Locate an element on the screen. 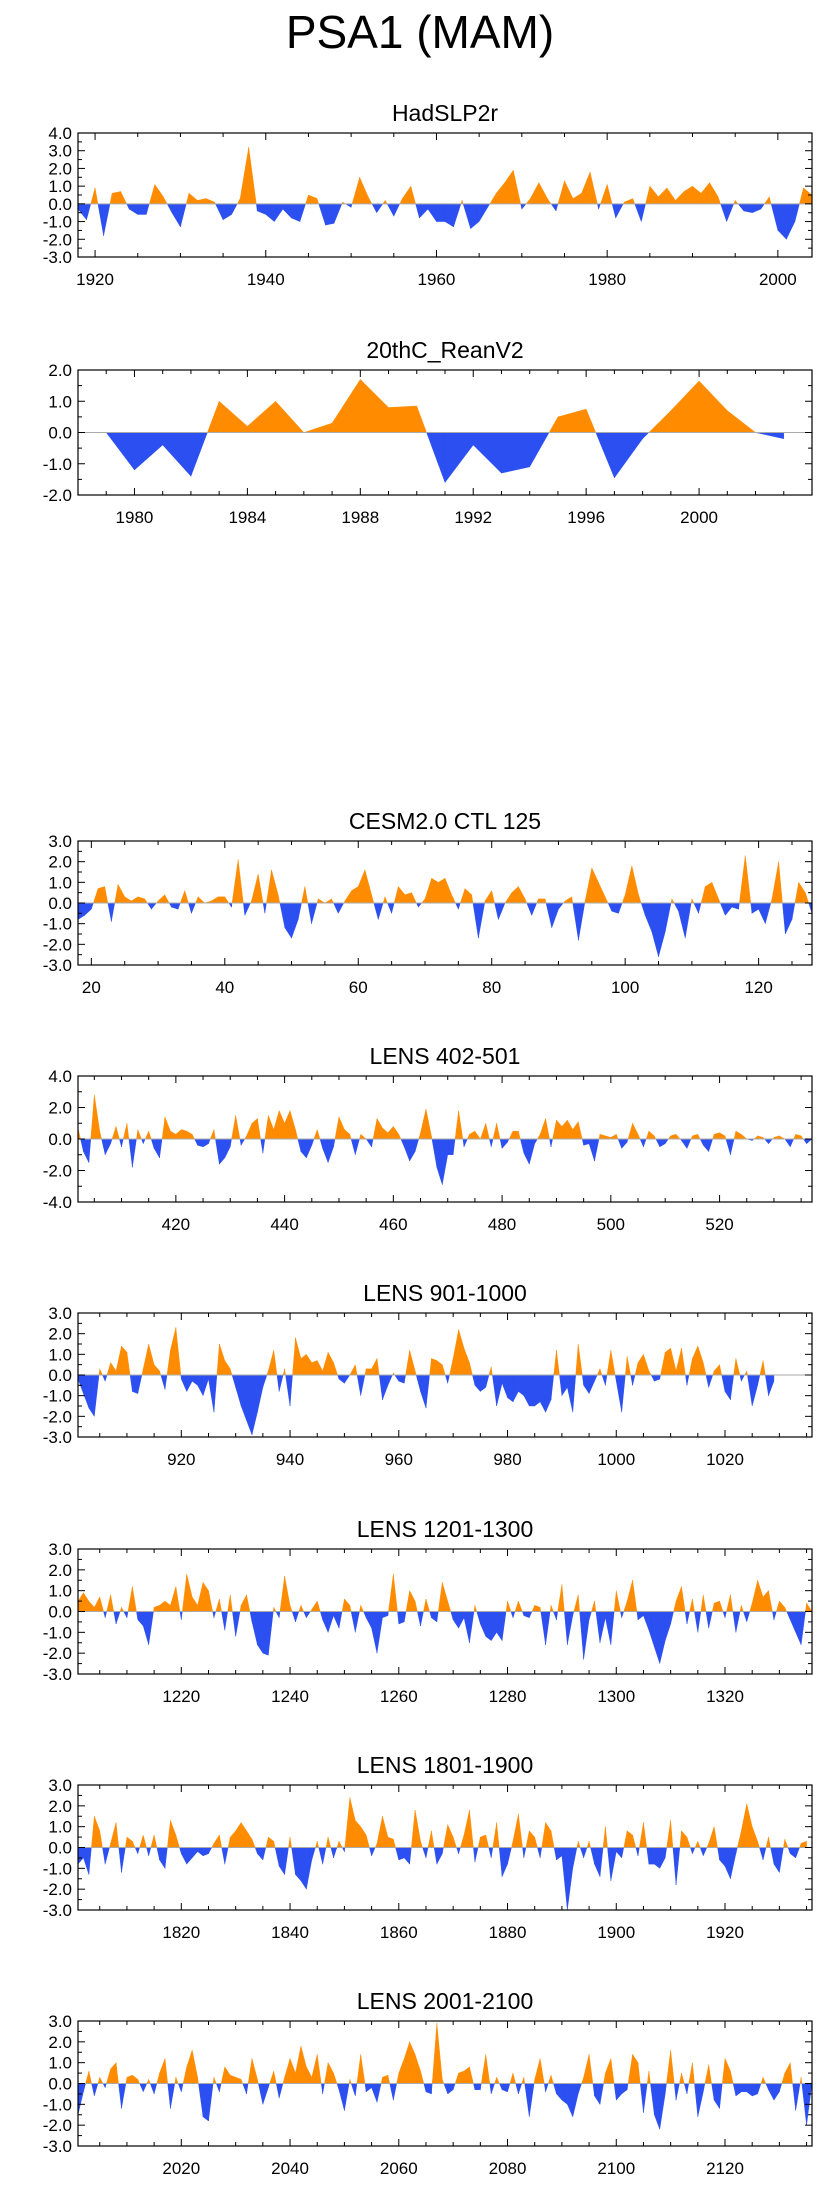 This screenshot has height=2200, width=840. y-tick-label: -2.0 is located at coordinates (57, 1653).